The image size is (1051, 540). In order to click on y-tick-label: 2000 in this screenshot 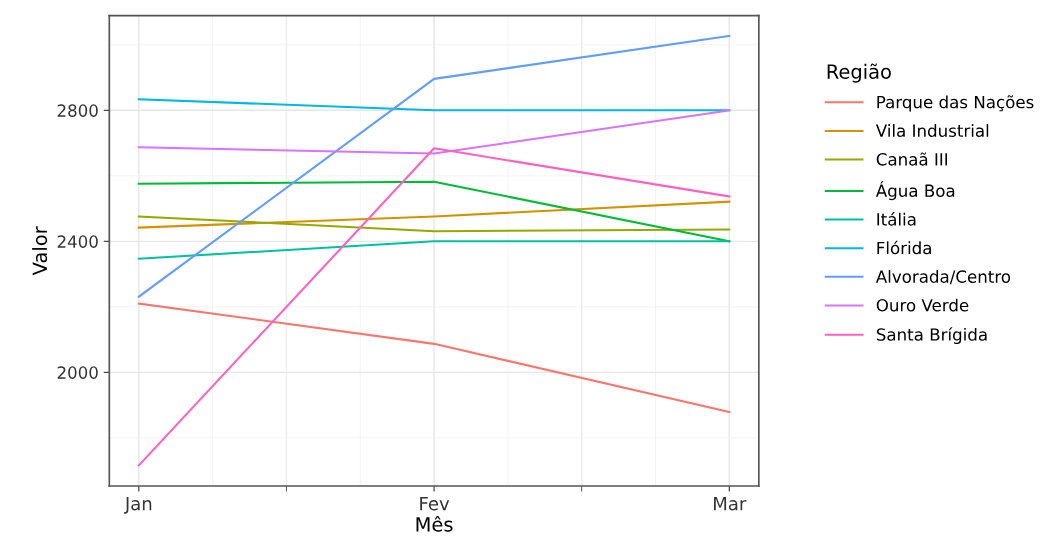, I will do `click(77, 372)`.